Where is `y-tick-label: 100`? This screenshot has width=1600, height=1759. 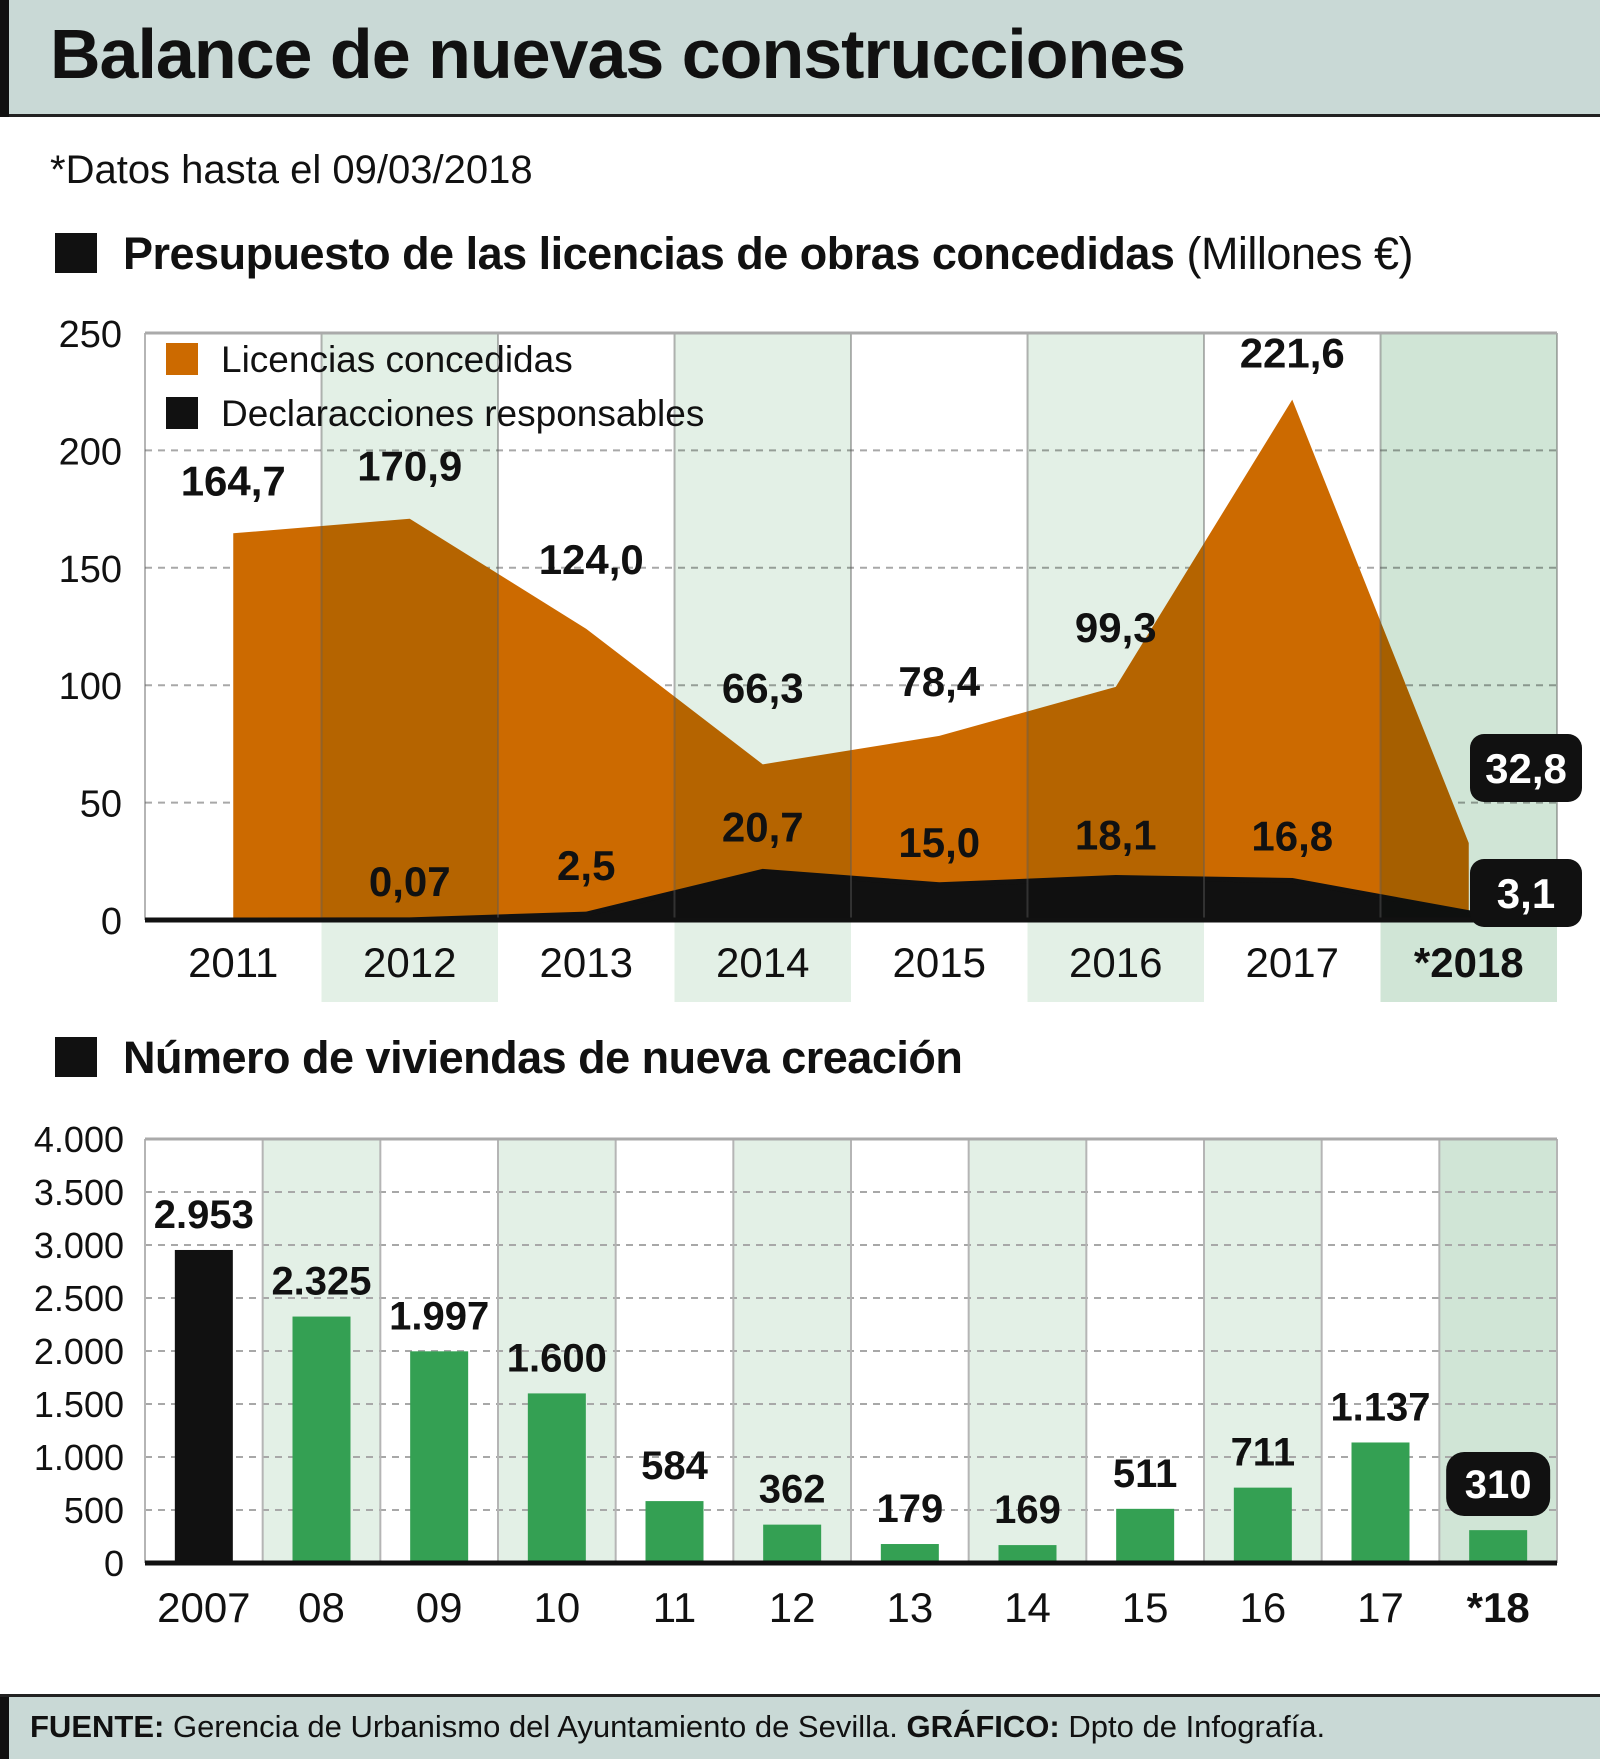 y-tick-label: 100 is located at coordinates (90, 687).